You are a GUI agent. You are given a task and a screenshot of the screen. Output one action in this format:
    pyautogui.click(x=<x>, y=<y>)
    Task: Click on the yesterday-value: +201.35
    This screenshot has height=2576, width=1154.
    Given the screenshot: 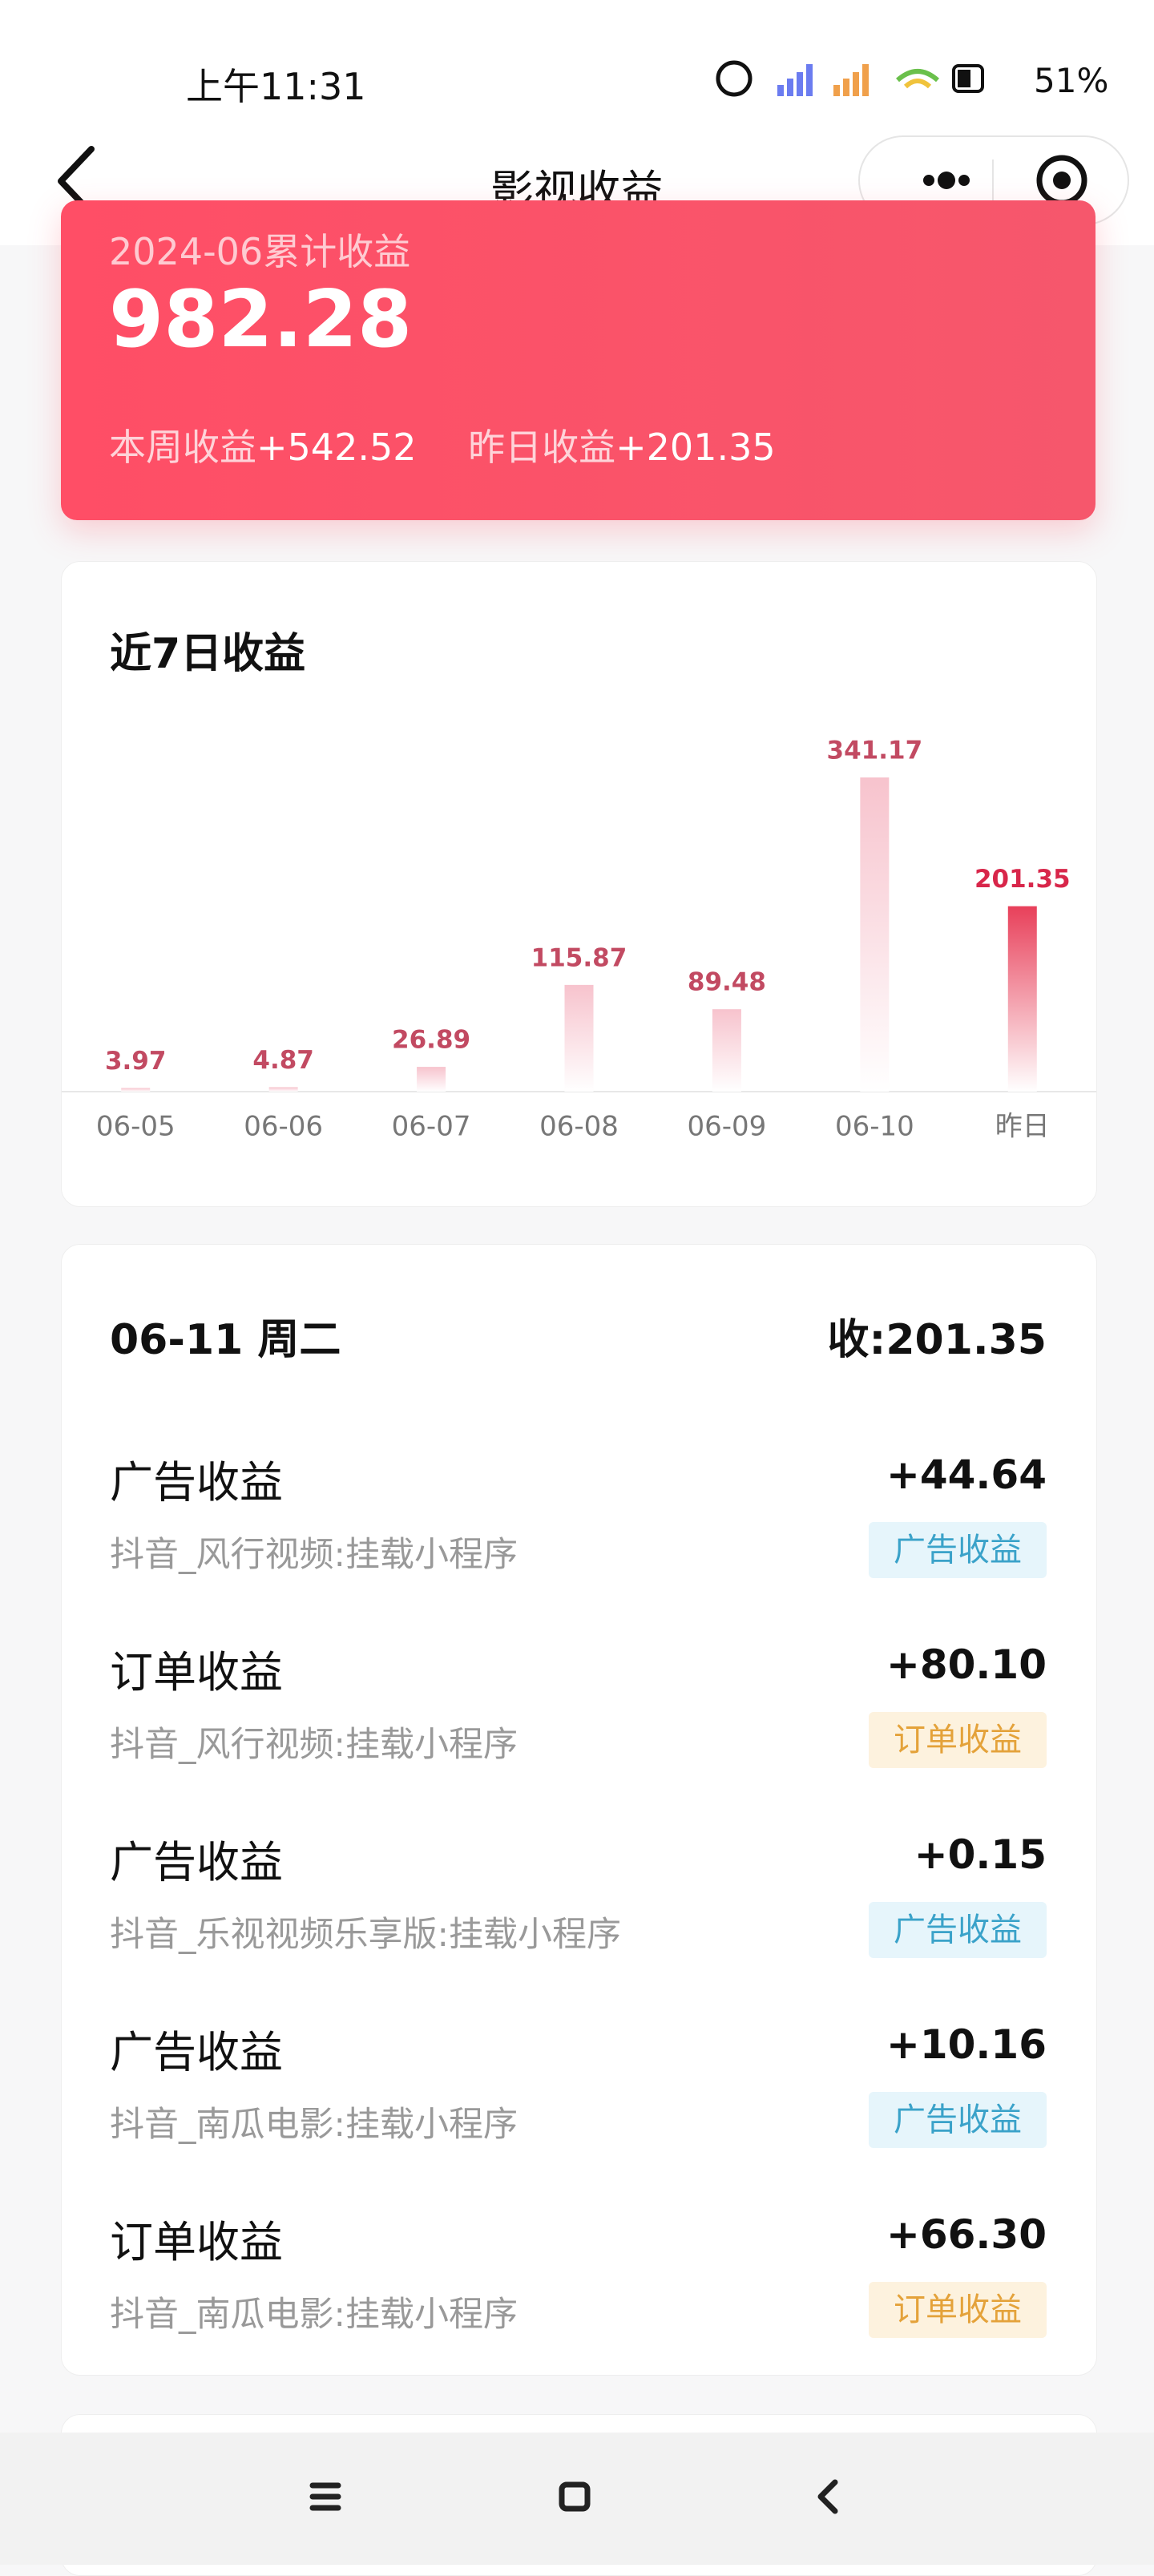 What is the action you would take?
    pyautogui.click(x=695, y=448)
    